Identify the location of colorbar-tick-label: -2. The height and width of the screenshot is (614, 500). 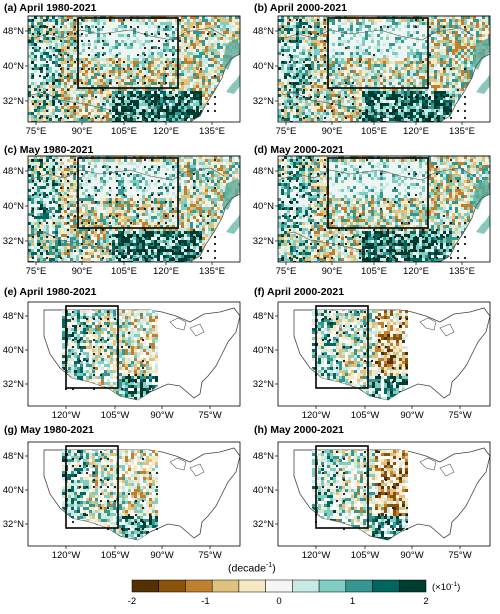
(132, 601).